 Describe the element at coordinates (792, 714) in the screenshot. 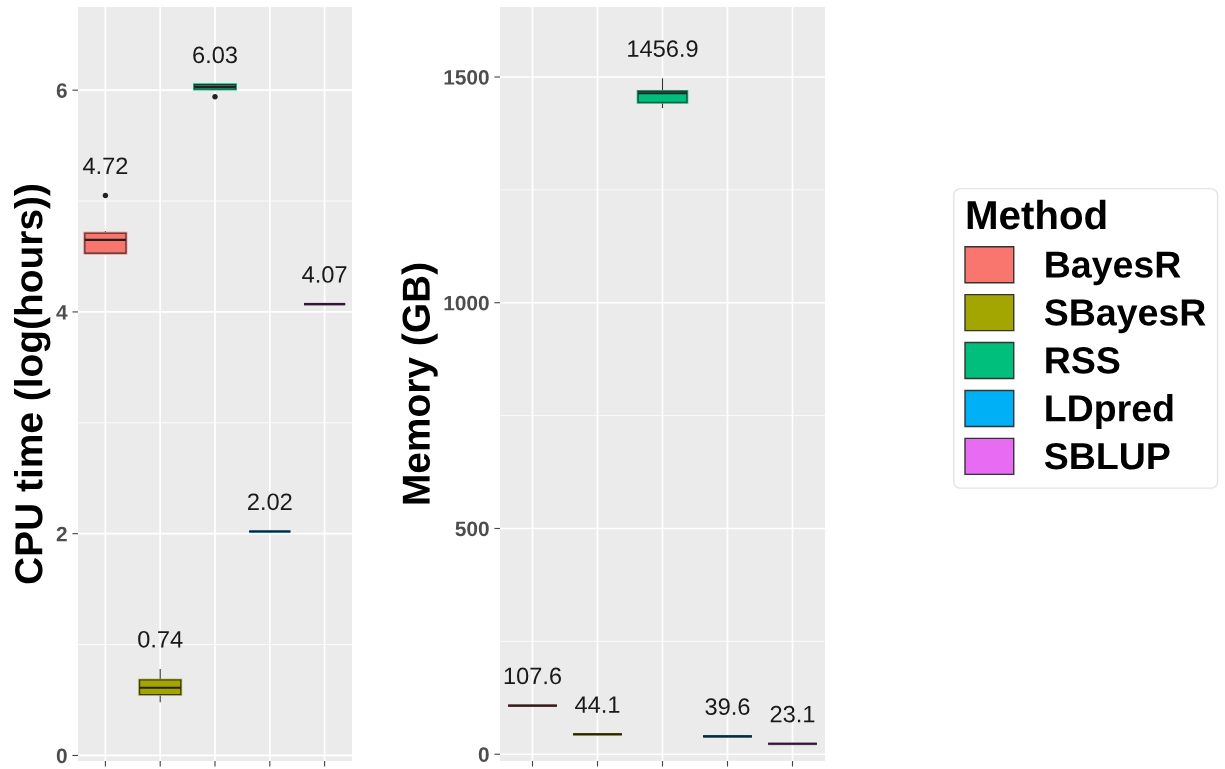

I see `annotation: 23.1` at that location.